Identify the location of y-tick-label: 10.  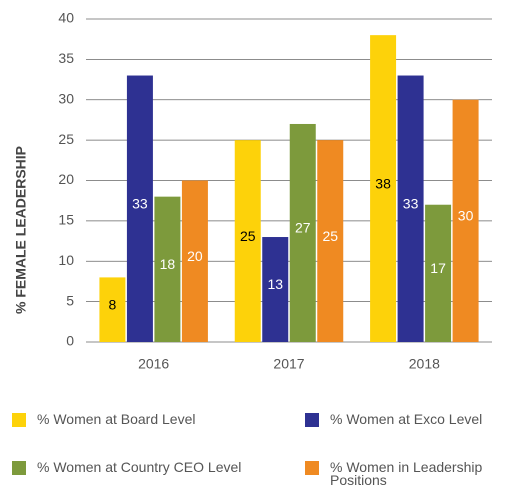
(66, 260).